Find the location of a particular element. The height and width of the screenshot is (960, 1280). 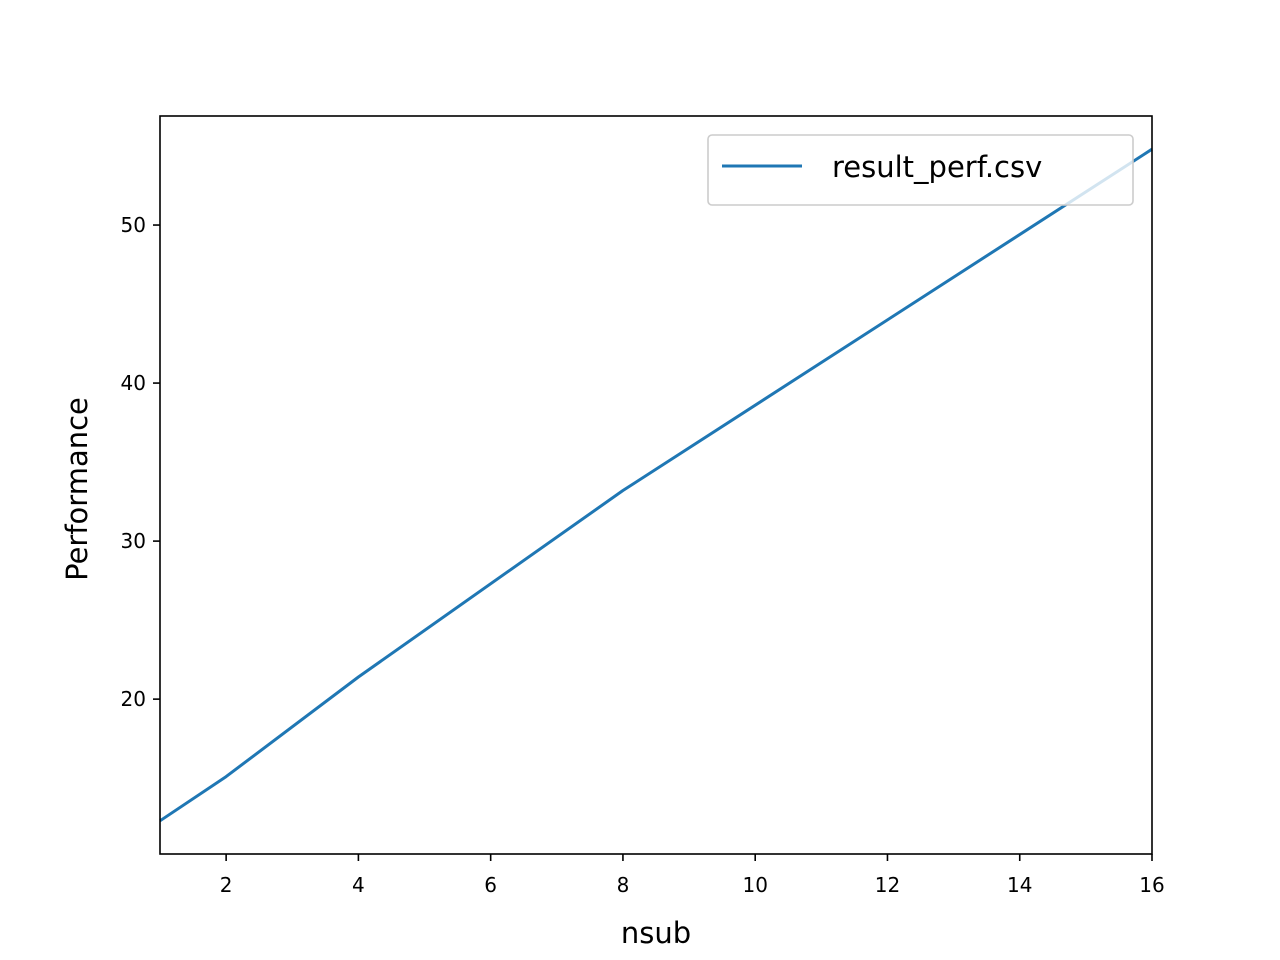

legend-box is located at coordinates (920, 170).